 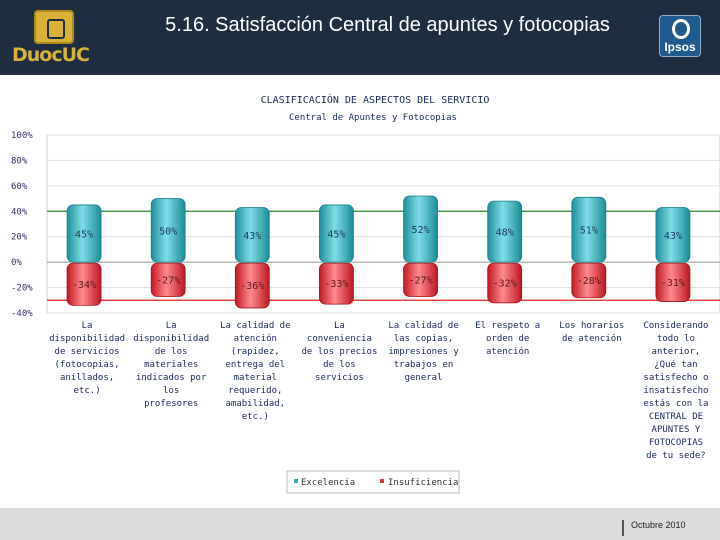 I want to click on seal-icon, so click(x=54, y=27).